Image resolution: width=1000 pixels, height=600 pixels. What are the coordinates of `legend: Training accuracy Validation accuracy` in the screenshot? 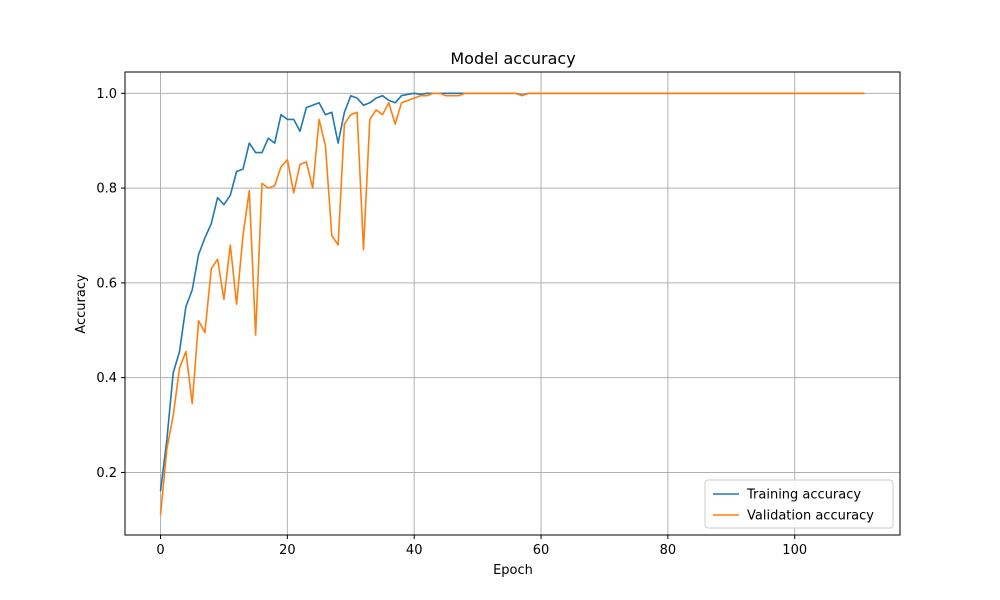 It's located at (799, 504).